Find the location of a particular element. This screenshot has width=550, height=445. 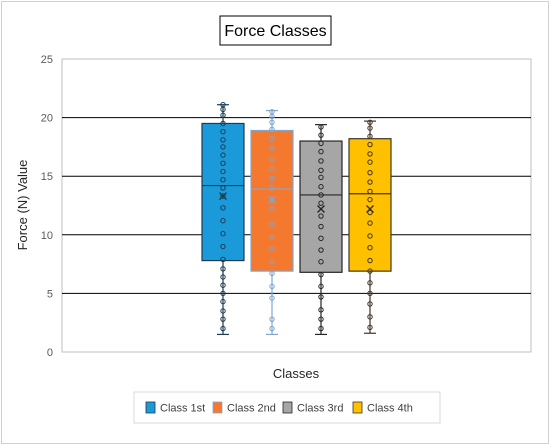

y-tick-label: 5 is located at coordinates (50, 294).